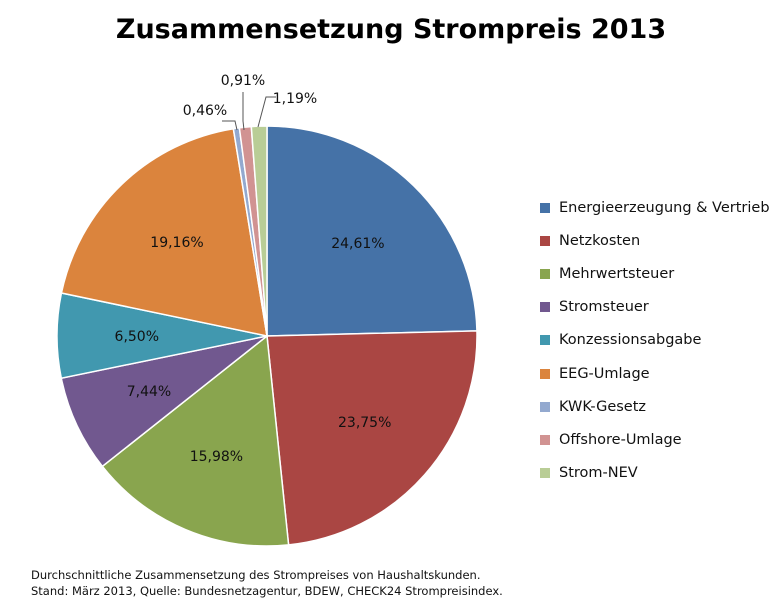  Describe the element at coordinates (655, 406) in the screenshot. I see `legend-item-kwk-gesetz: KWK-Gesetz` at that location.